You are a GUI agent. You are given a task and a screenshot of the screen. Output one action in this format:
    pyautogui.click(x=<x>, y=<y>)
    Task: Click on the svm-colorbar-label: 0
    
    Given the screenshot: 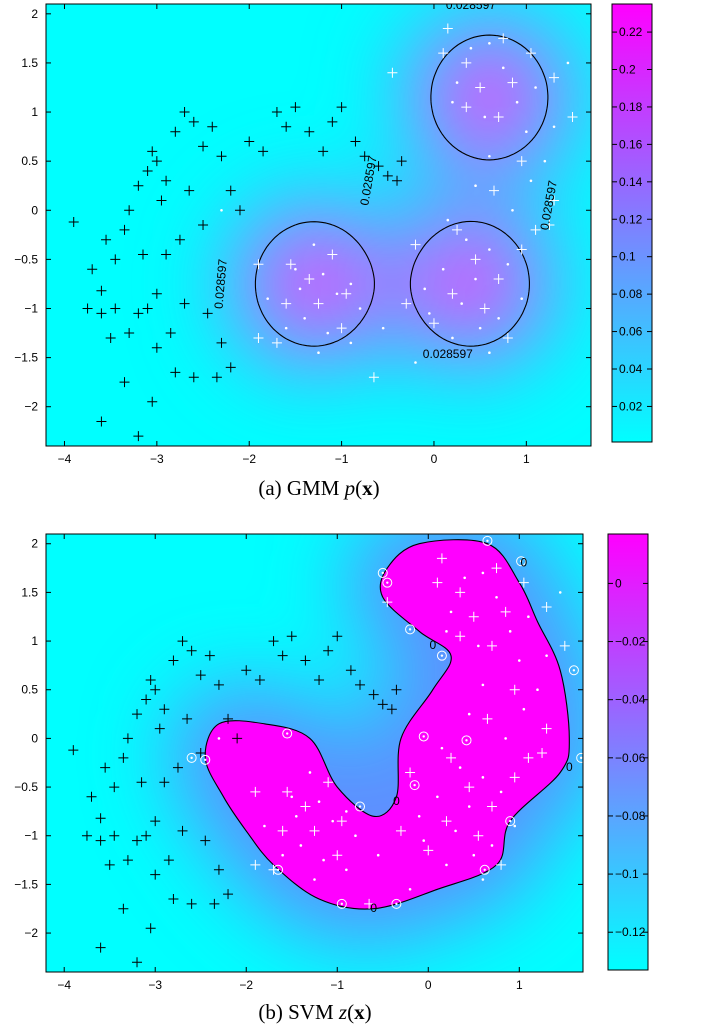 What is the action you would take?
    pyautogui.click(x=618, y=583)
    